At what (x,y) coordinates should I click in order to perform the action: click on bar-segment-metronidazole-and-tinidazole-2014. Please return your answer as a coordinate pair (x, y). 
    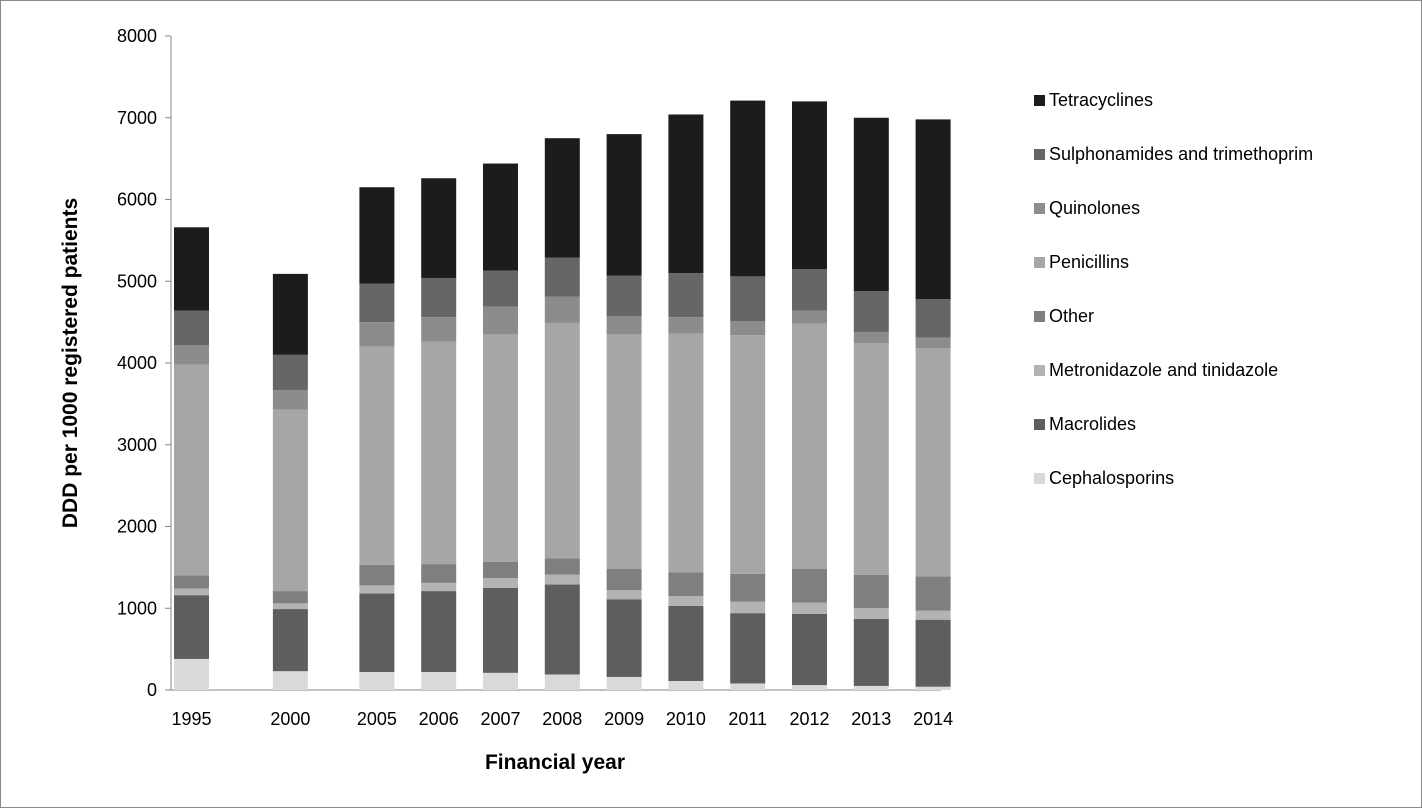
    Looking at the image, I should click on (933, 615).